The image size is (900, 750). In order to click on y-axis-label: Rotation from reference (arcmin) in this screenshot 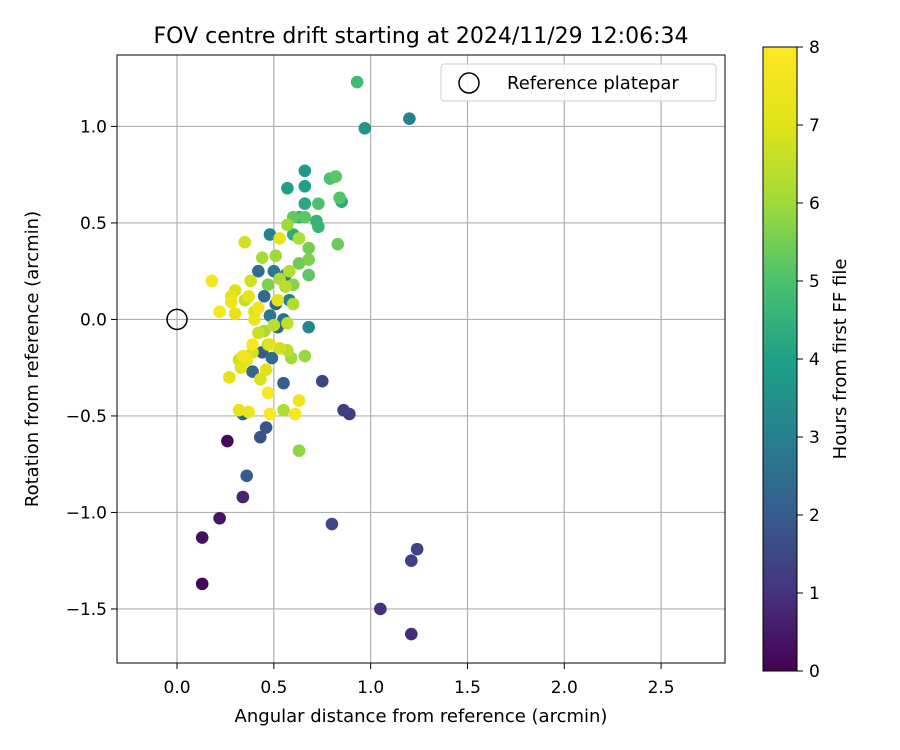, I will do `click(32, 359)`.